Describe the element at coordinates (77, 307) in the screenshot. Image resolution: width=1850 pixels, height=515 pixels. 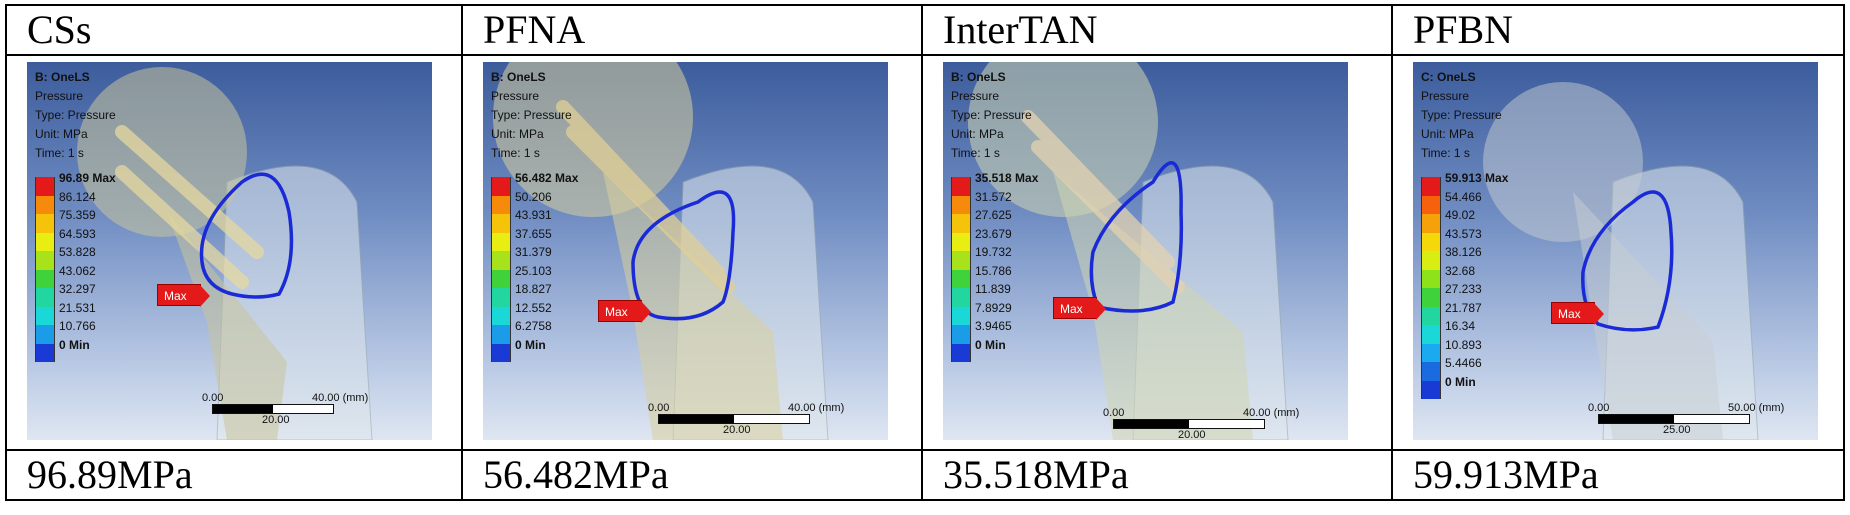
I see `legend-label: 21.531` at that location.